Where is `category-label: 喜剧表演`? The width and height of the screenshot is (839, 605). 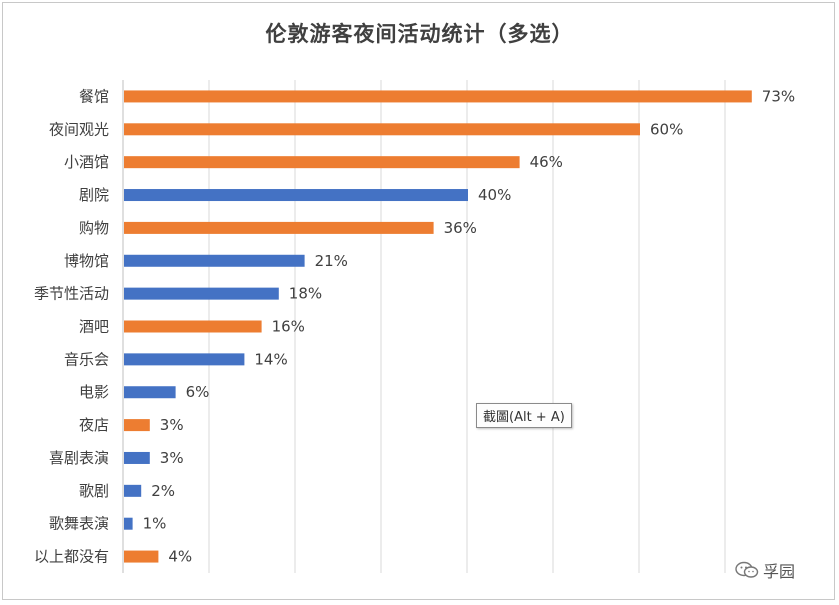 category-label: 喜剧表演 is located at coordinates (79, 458).